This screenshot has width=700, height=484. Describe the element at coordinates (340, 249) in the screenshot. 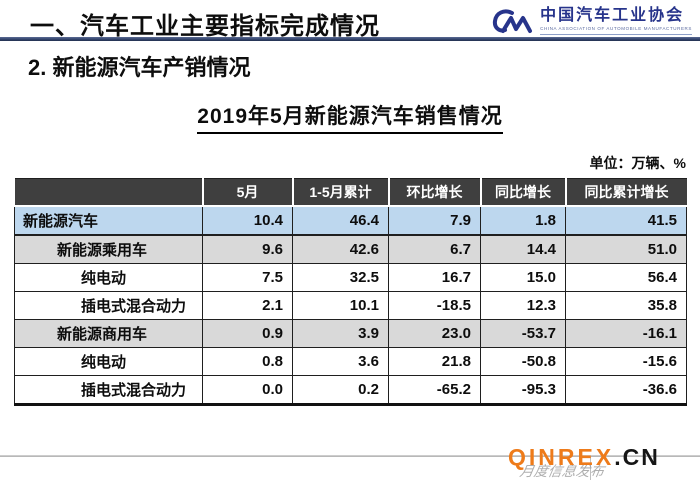

I see `cell: 42.6` at that location.